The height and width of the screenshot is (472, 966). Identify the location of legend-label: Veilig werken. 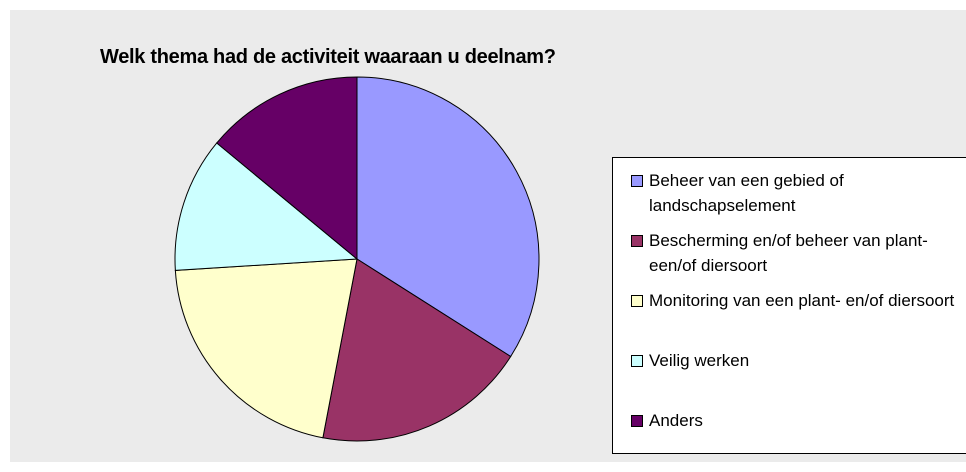
(699, 360).